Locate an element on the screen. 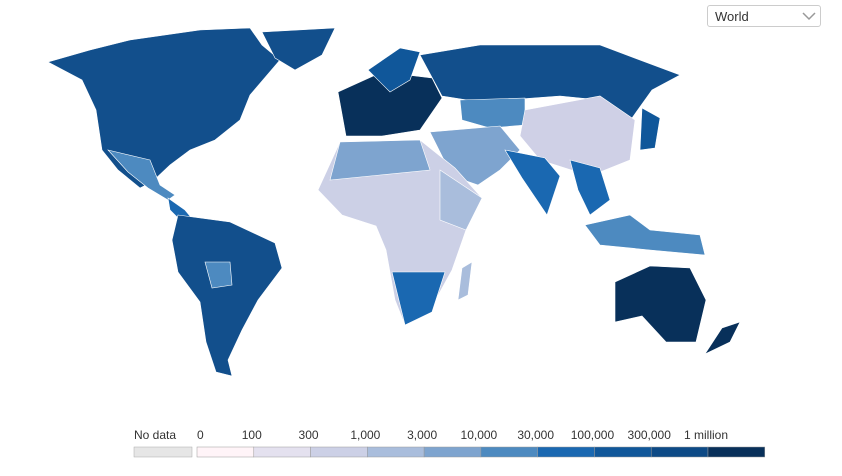  region-select: World is located at coordinates (764, 16).